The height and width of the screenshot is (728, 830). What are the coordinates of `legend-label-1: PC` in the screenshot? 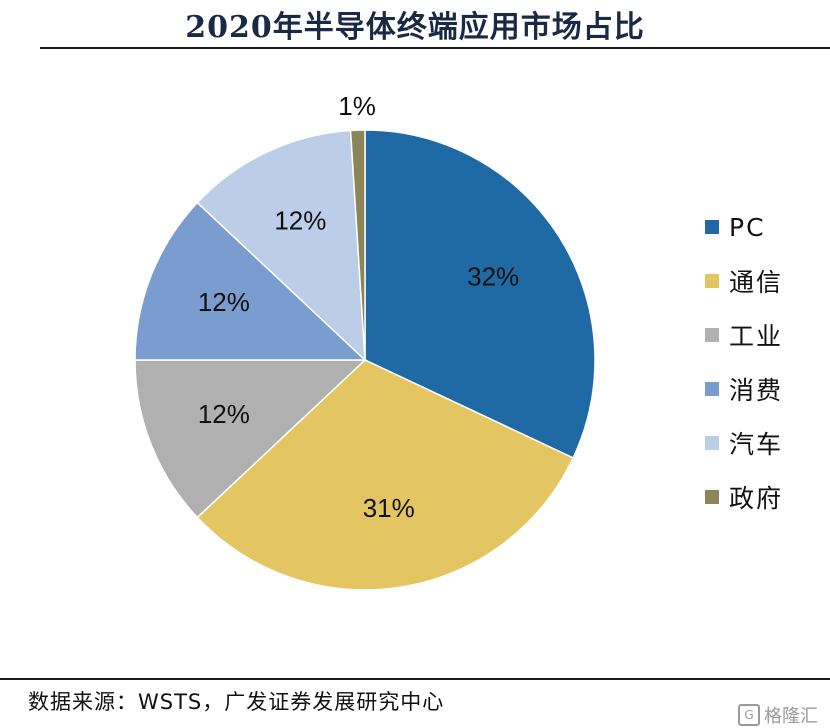 It's located at (747, 227).